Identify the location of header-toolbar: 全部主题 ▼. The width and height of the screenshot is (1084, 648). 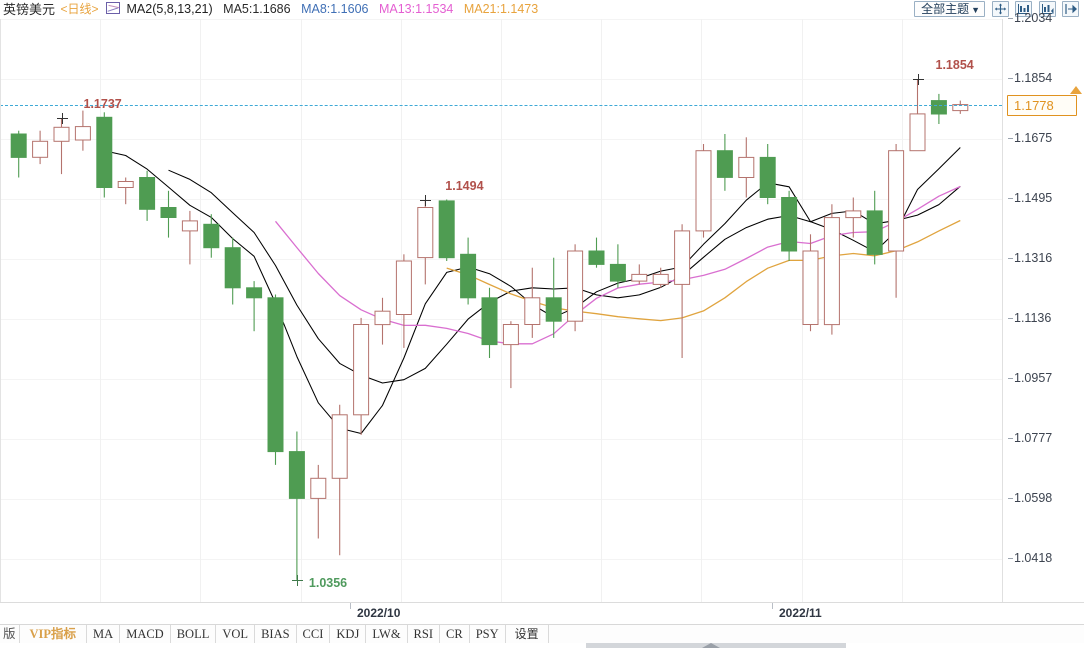
(996, 9).